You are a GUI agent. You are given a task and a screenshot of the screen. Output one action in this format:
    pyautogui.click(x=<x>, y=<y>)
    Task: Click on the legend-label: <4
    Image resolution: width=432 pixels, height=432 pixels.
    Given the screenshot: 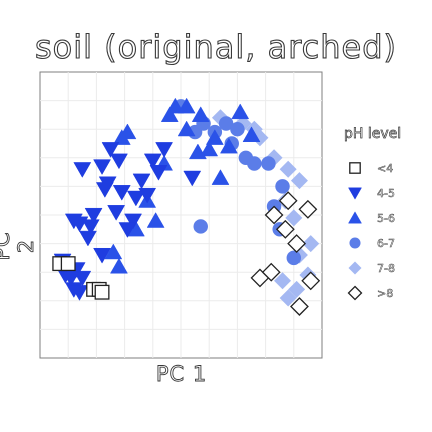 What is the action you would take?
    pyautogui.click(x=385, y=168)
    